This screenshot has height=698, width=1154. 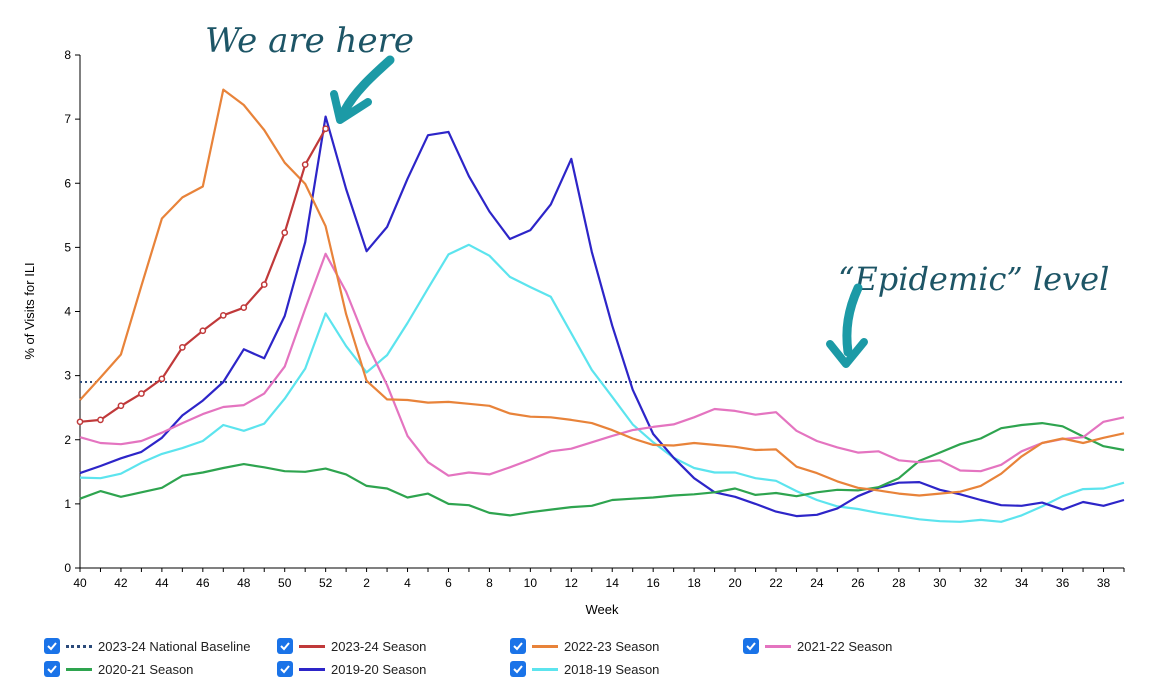 What do you see at coordinates (1022, 583) in the screenshot?
I see `x-tick-label: 34` at bounding box center [1022, 583].